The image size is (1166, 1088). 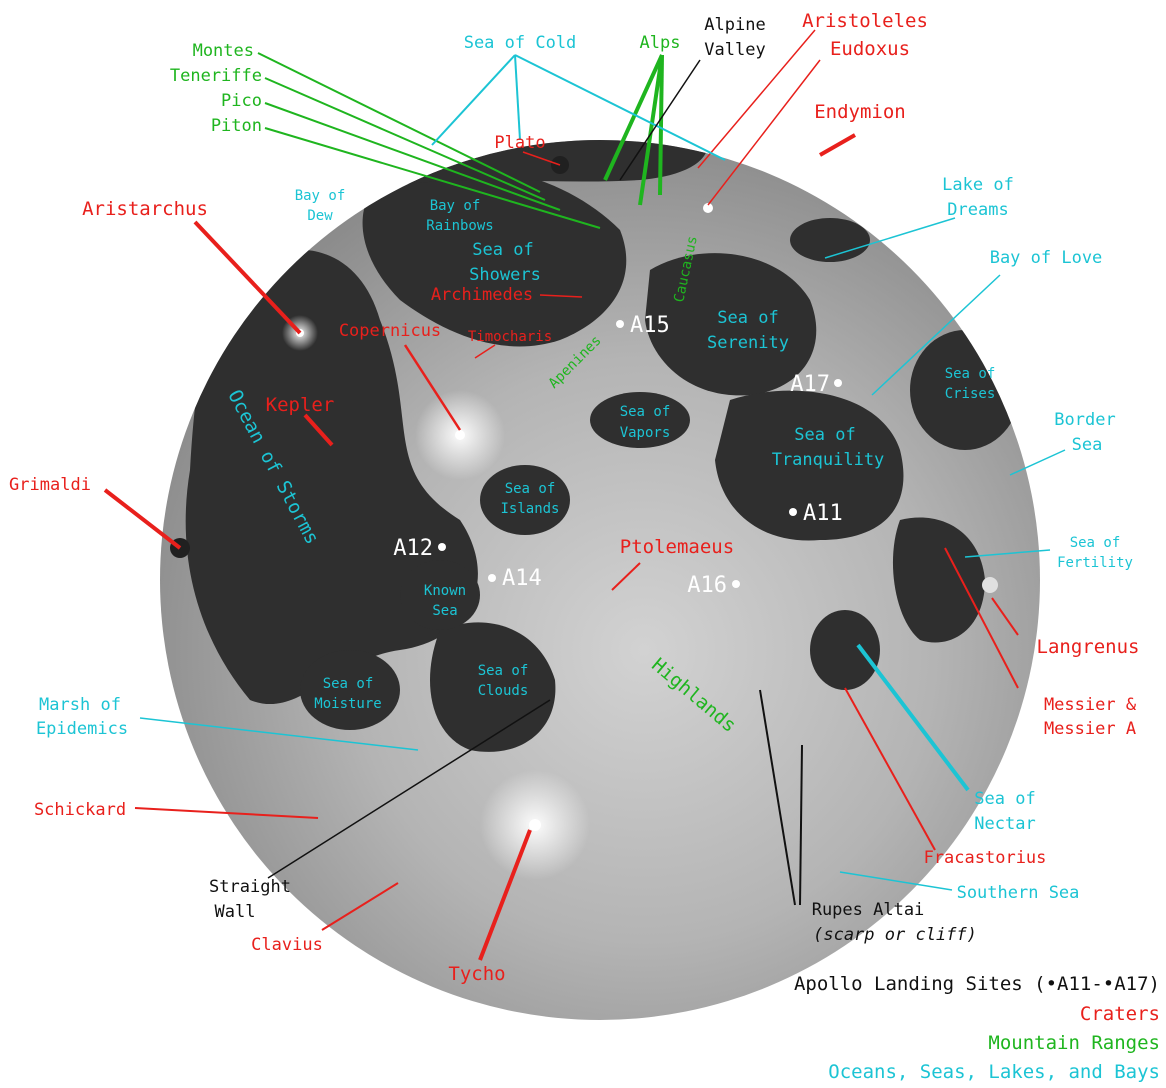 I want to click on seas-label-35: Southern Sea, so click(x=1018, y=893).